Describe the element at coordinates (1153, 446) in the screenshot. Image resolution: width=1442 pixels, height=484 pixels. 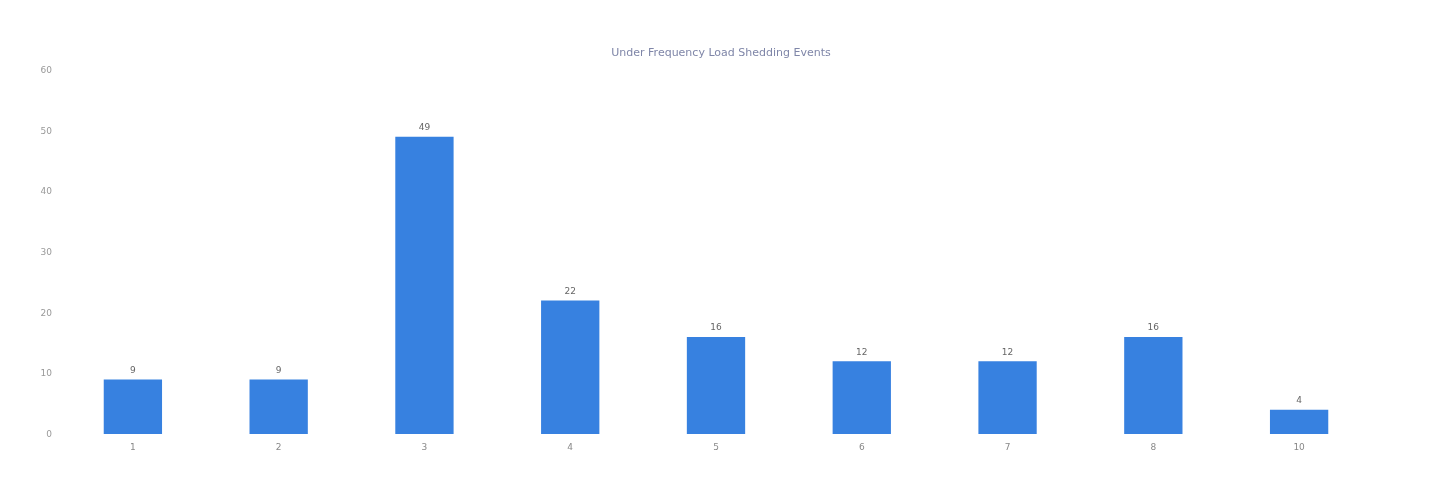
I see `x-tick-label: 8` at that location.